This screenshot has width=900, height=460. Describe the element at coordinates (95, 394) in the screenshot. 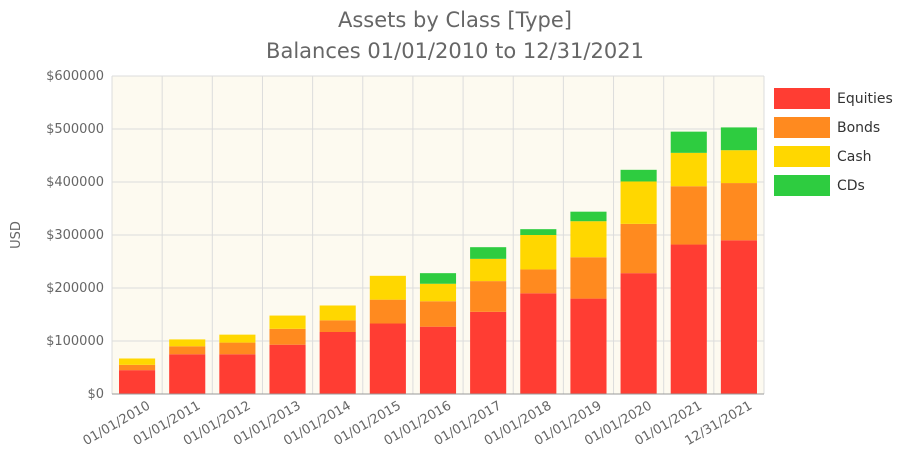

I see `y-tick-label: $0` at that location.